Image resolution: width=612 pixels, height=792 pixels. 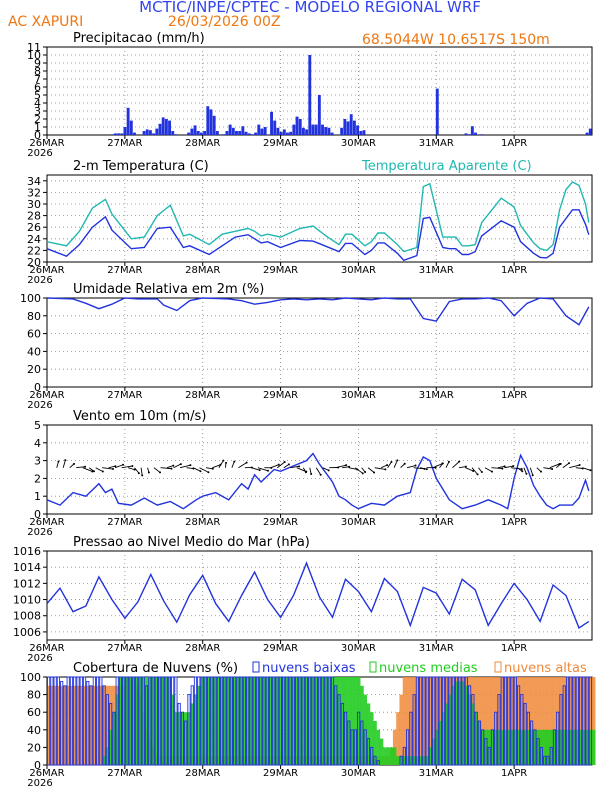 What do you see at coordinates (37, 496) in the screenshot?
I see `y-tick-label: 1` at bounding box center [37, 496].